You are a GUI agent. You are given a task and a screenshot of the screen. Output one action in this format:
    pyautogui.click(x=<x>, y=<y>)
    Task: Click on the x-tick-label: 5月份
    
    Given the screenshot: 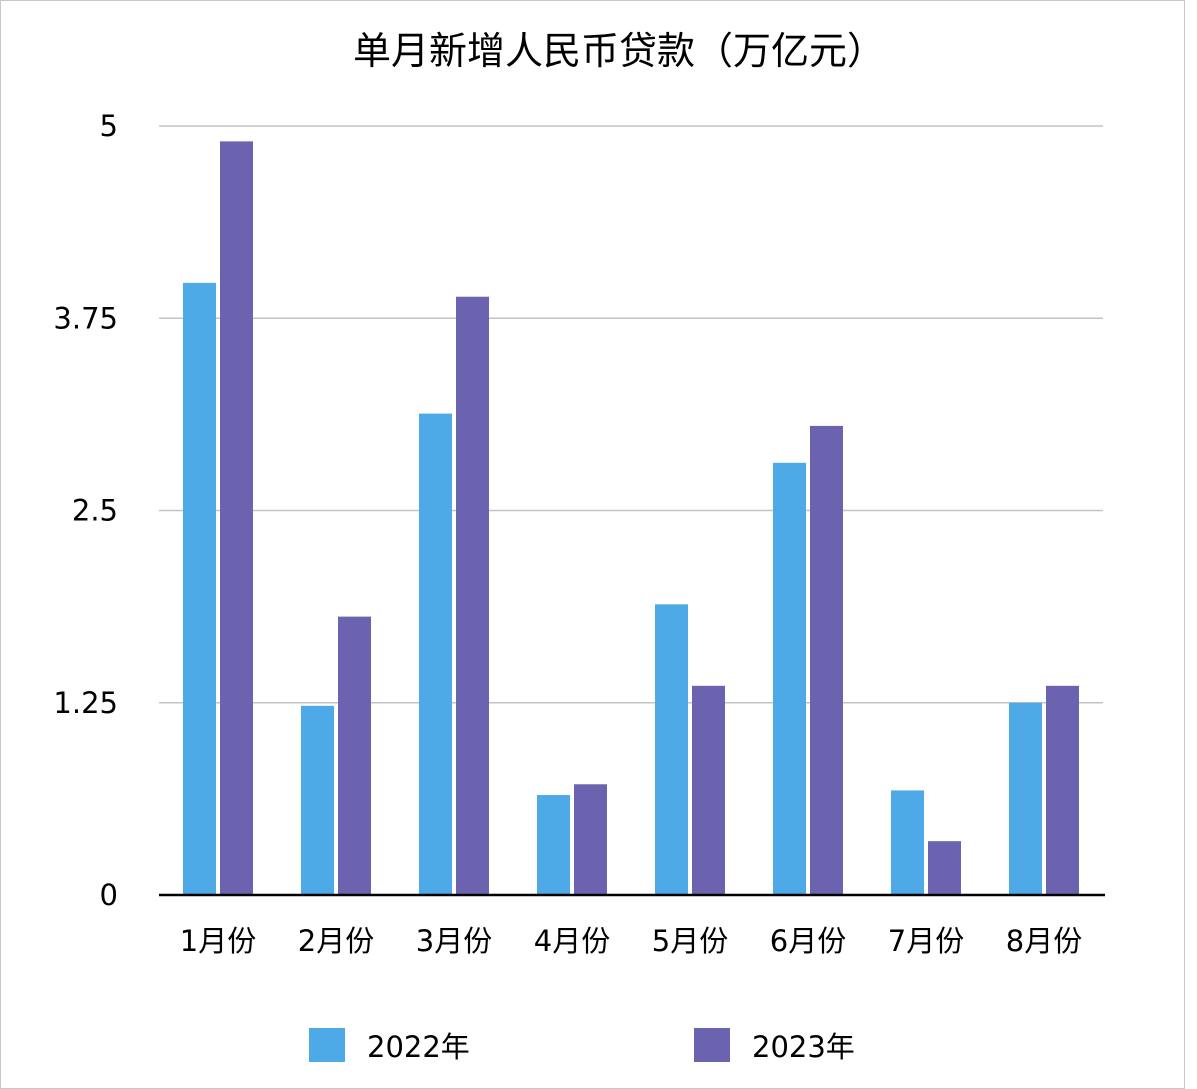 What is the action you would take?
    pyautogui.click(x=690, y=941)
    